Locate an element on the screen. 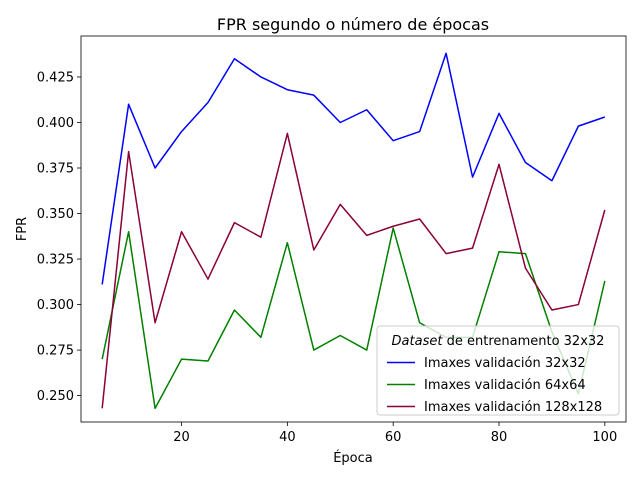 Image resolution: width=640 pixels, height=480 pixels. x-axis-title: Época is located at coordinates (353, 458).